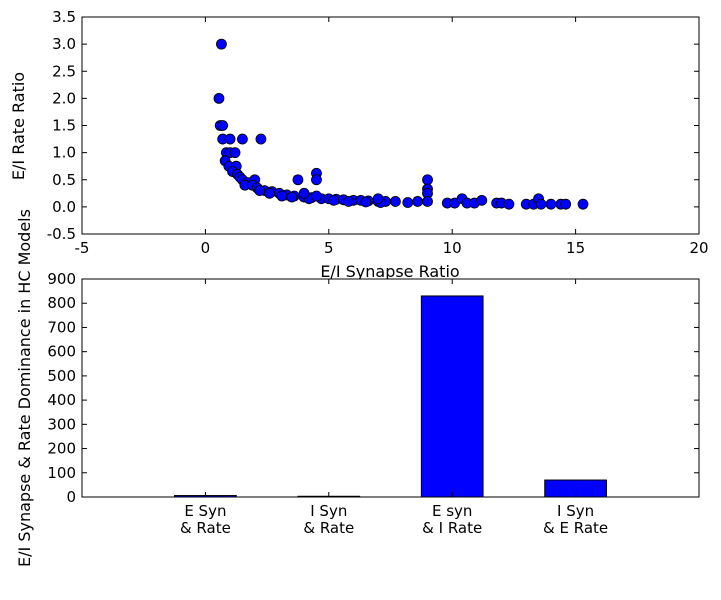 This screenshot has width=721, height=600. I want to click on bar-y-tick-label: 900, so click(61, 279).